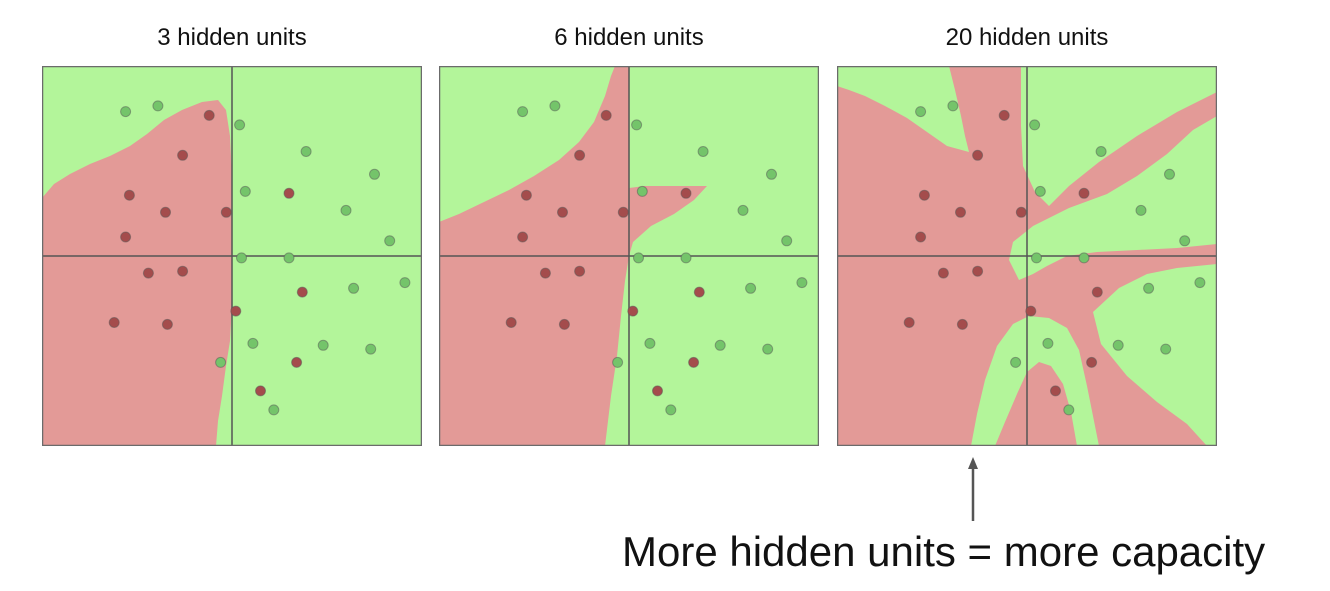 The width and height of the screenshot is (1330, 591). I want to click on green-region-top-right, so click(1119, 136).